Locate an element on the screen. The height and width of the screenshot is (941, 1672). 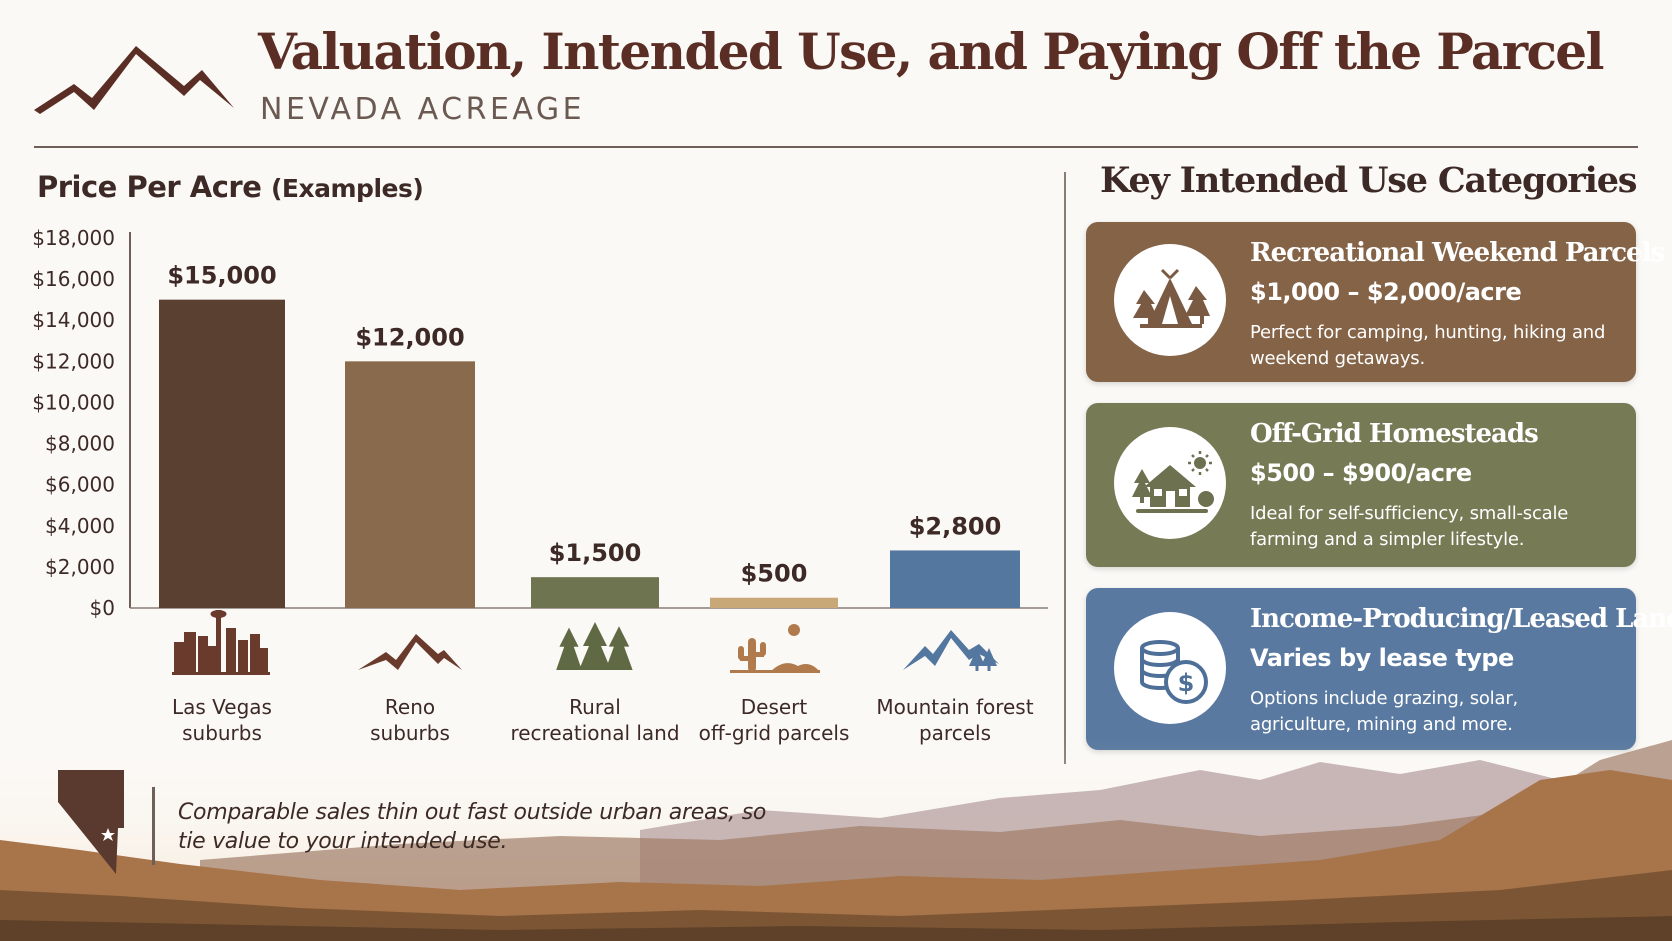
card-price: Varies by lease type is located at coordinates (1382, 658).